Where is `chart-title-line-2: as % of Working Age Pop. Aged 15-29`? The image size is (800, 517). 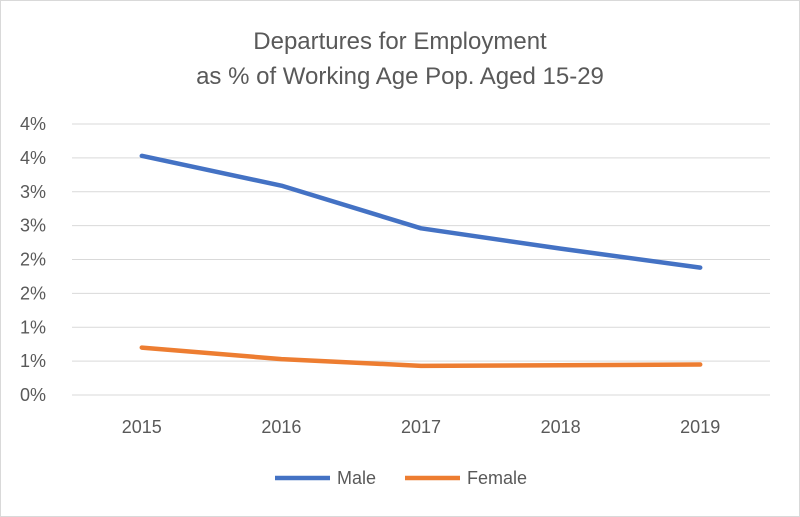
chart-title-line-2: as % of Working Age Pop. Aged 15-29 is located at coordinates (400, 76).